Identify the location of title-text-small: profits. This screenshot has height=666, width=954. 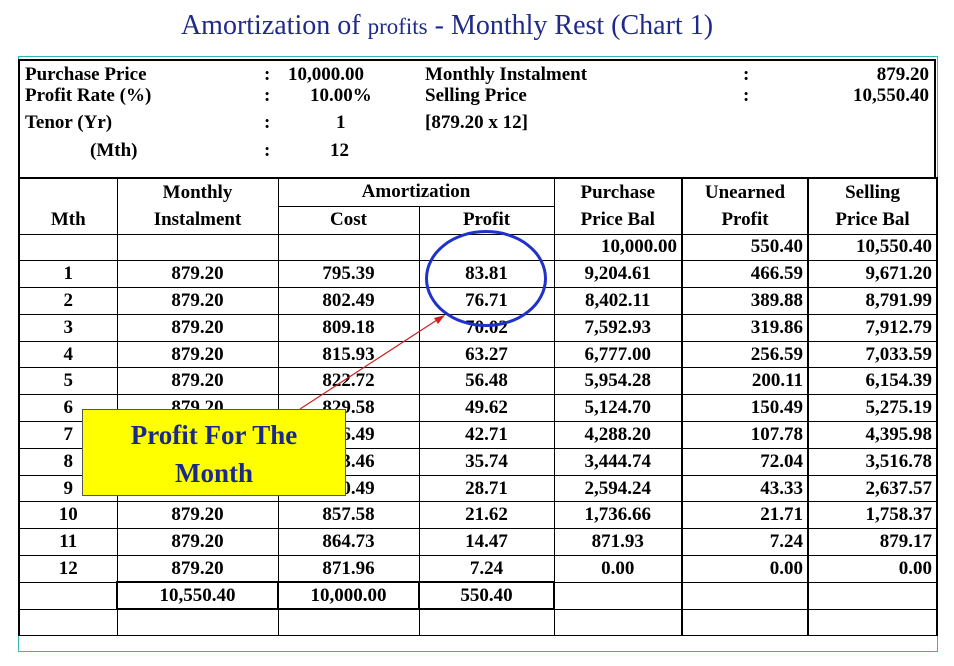
(397, 26).